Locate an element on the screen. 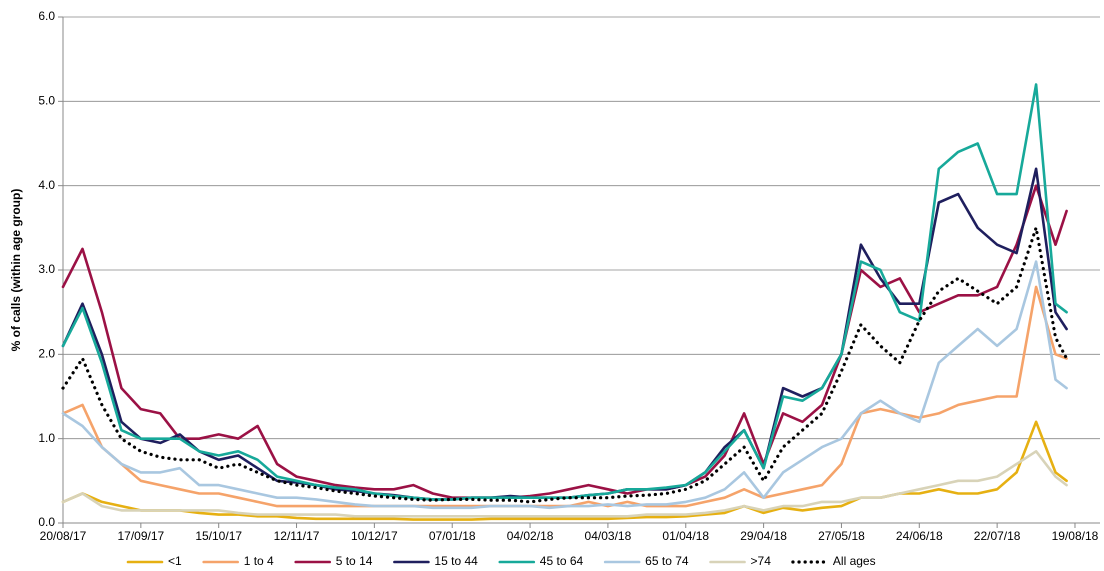 Image resolution: width=1104 pixels, height=571 pixels. x-tick-label: 24/06/18 is located at coordinates (919, 536).